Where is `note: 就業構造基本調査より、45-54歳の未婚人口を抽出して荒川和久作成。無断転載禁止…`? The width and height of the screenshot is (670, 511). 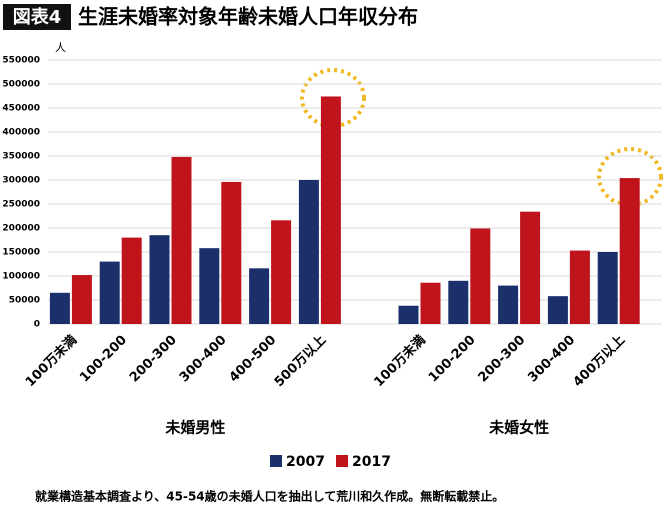 note: 就業構造基本調査より、45-54歳の未婚人口を抽出して荒川和久作成。無断転載禁止… is located at coordinates (269, 496).